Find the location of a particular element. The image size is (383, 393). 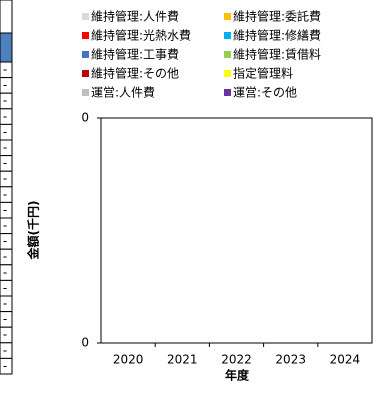

table-header is located at coordinates (6, 47).